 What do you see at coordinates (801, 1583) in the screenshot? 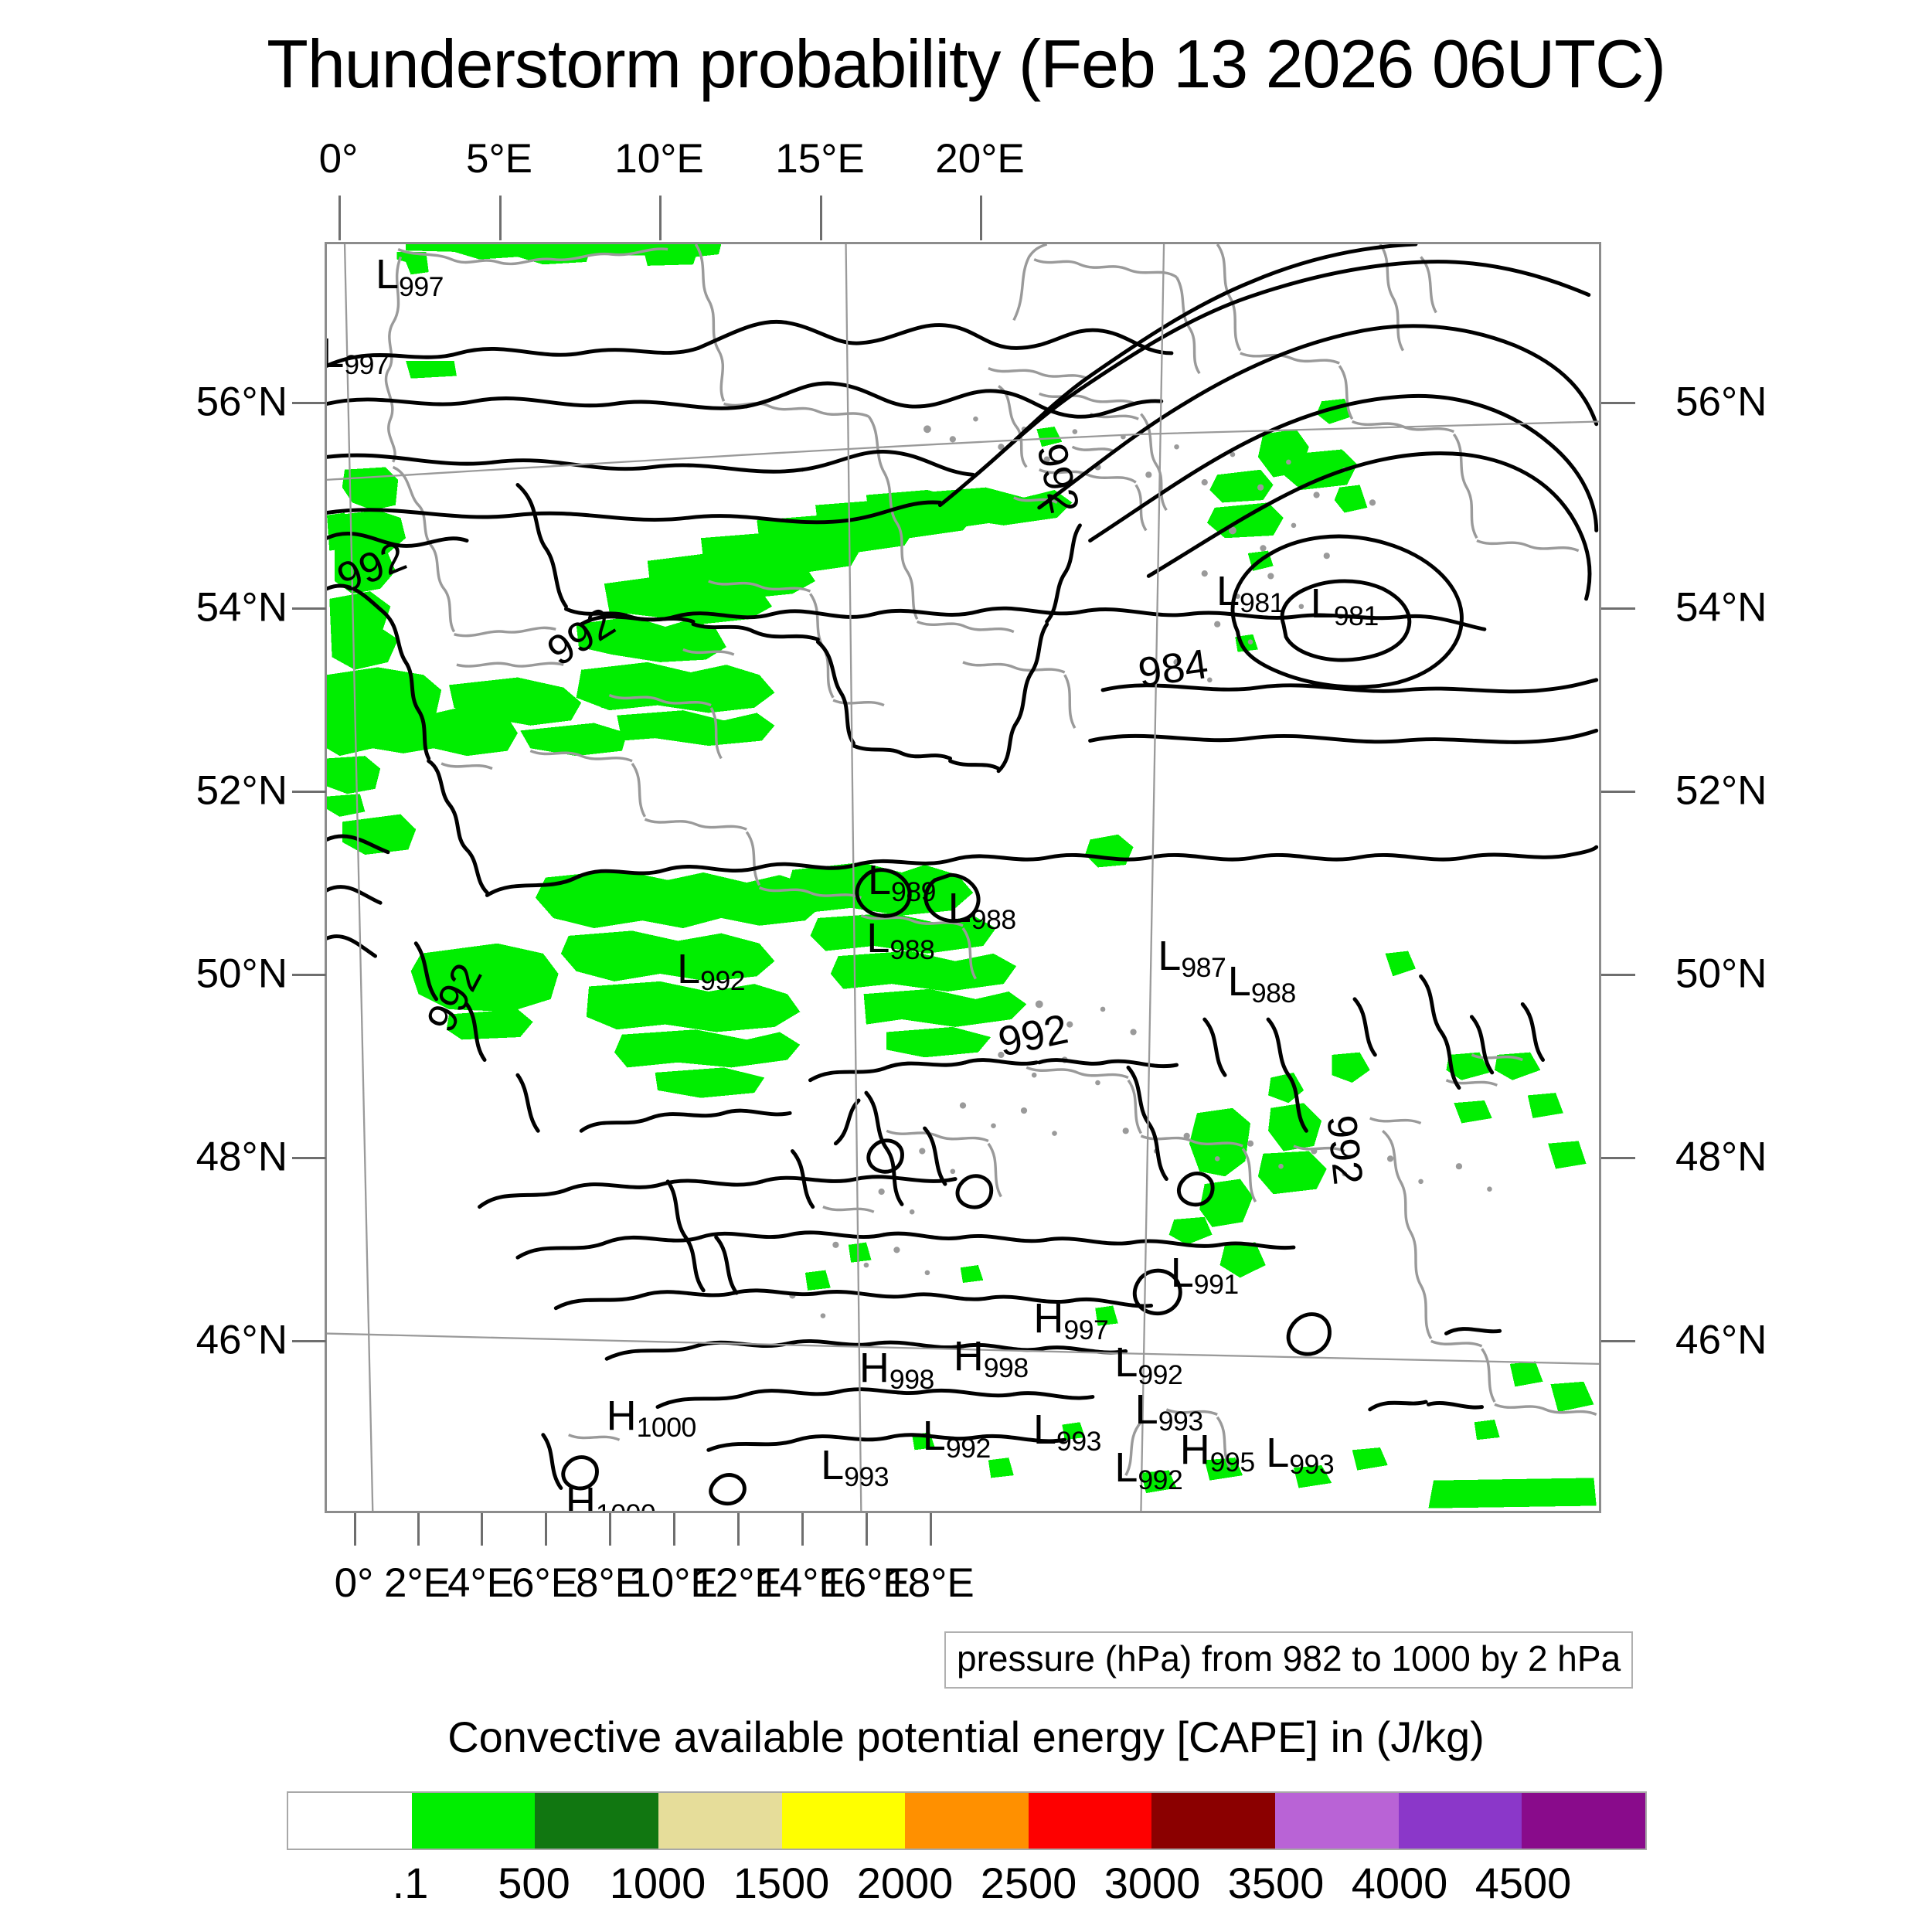
I see `axis-tick-bottom-7: 14°E` at bounding box center [801, 1583].